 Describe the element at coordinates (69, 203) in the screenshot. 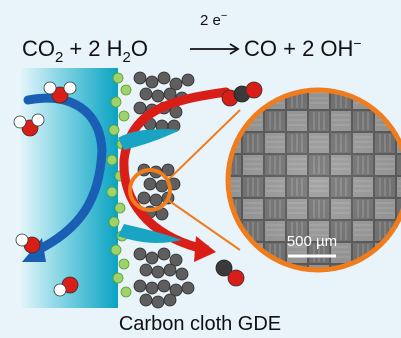

I see `blue-arrow-bottom` at that location.